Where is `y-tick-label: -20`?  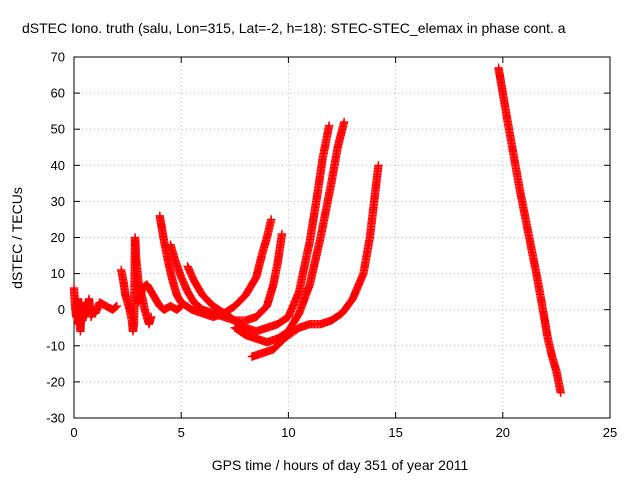
y-tick-label: -20 is located at coordinates (55, 381).